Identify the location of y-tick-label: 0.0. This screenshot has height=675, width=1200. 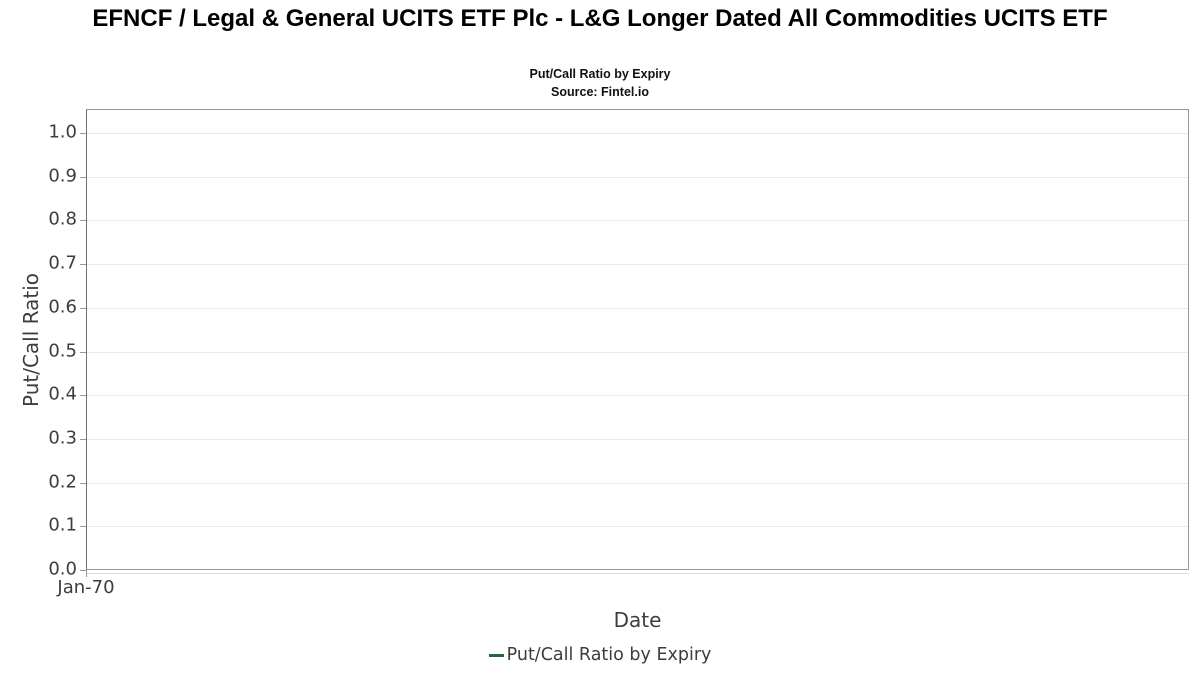
(62, 569).